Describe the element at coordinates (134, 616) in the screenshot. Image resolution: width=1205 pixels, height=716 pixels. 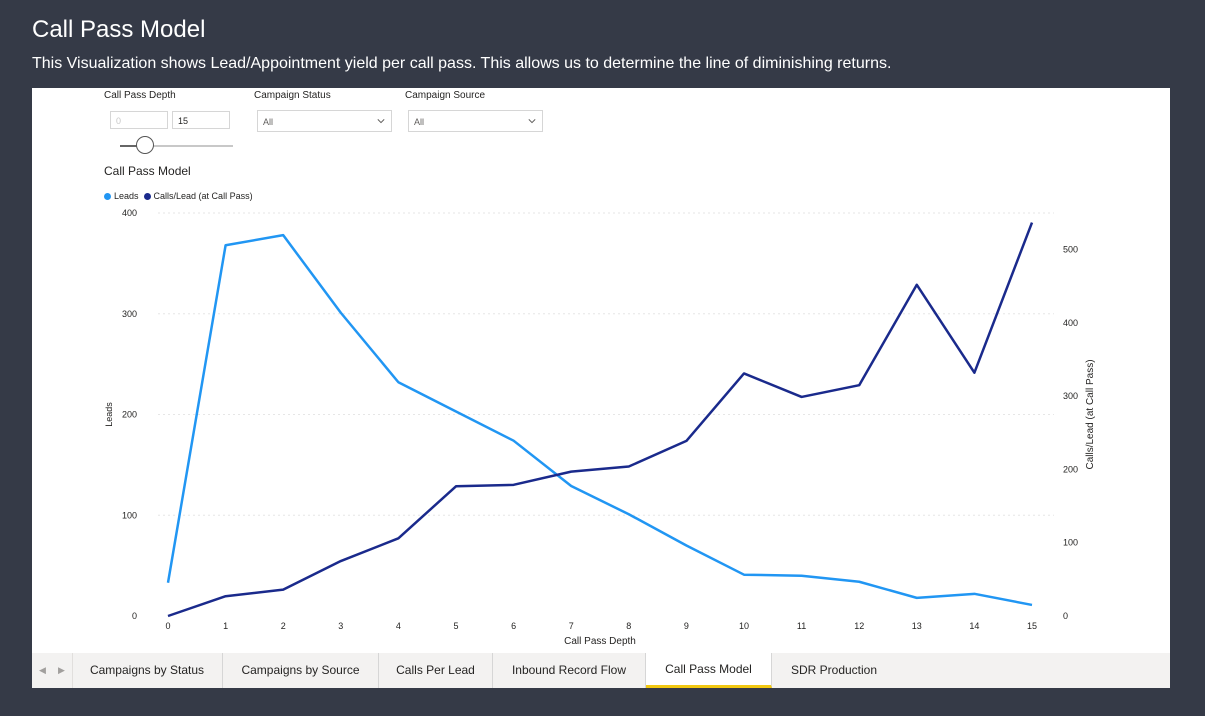
I see `y-tick-label: 0` at that location.